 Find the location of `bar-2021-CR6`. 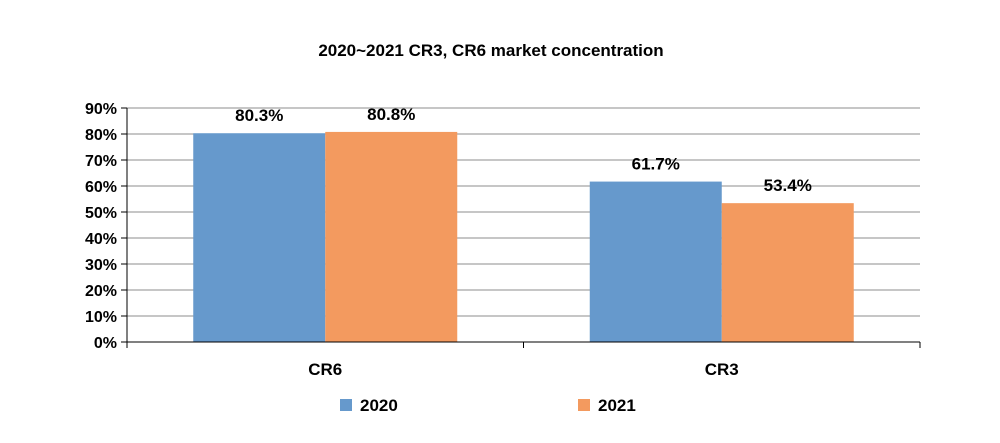

bar-2021-CR6 is located at coordinates (391, 236).